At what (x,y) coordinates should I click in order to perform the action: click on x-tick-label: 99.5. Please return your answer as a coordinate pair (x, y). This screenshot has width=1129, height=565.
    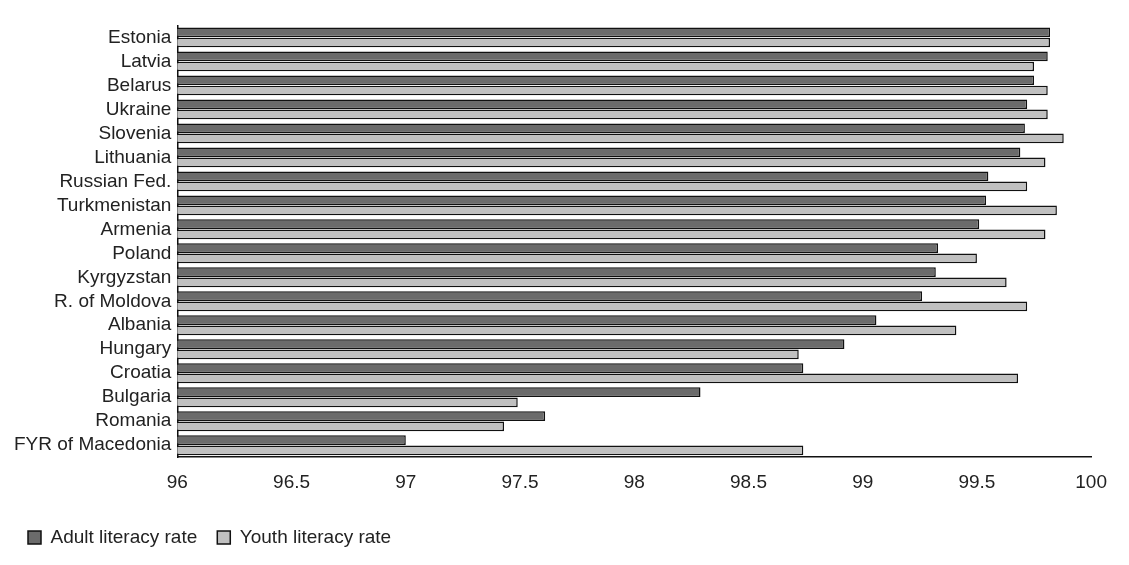
    Looking at the image, I should click on (977, 481).